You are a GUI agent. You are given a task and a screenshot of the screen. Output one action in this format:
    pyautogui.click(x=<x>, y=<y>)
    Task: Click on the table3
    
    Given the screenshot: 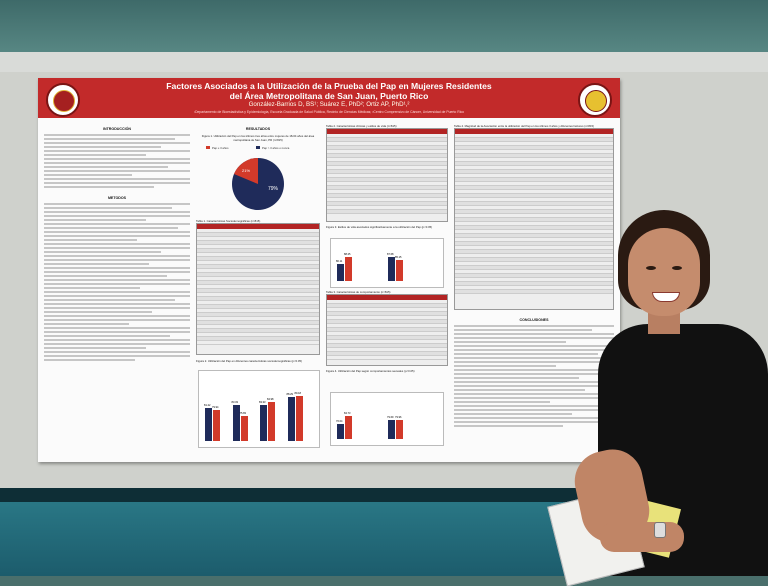 What is the action you would take?
    pyautogui.click(x=387, y=330)
    